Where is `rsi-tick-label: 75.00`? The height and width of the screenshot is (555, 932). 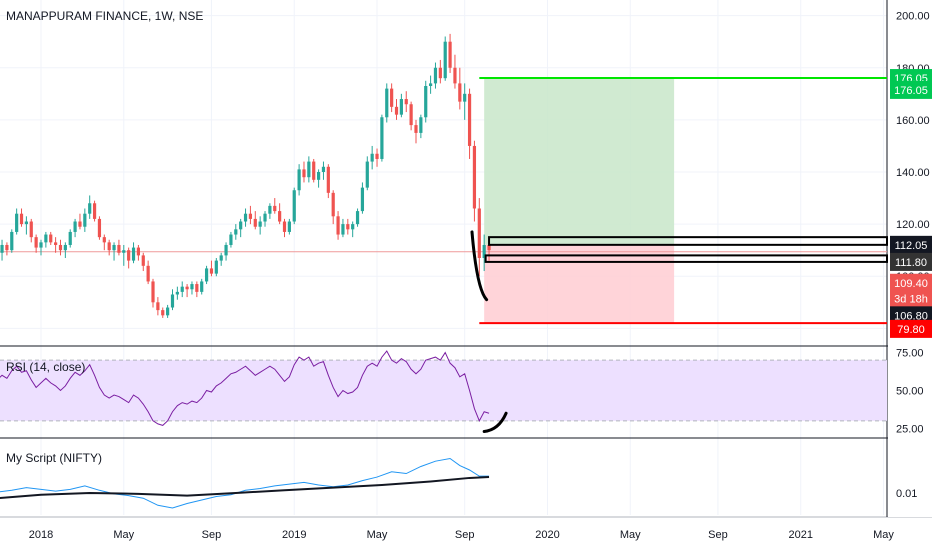
rsi-tick-label: 75.00 is located at coordinates (910, 354).